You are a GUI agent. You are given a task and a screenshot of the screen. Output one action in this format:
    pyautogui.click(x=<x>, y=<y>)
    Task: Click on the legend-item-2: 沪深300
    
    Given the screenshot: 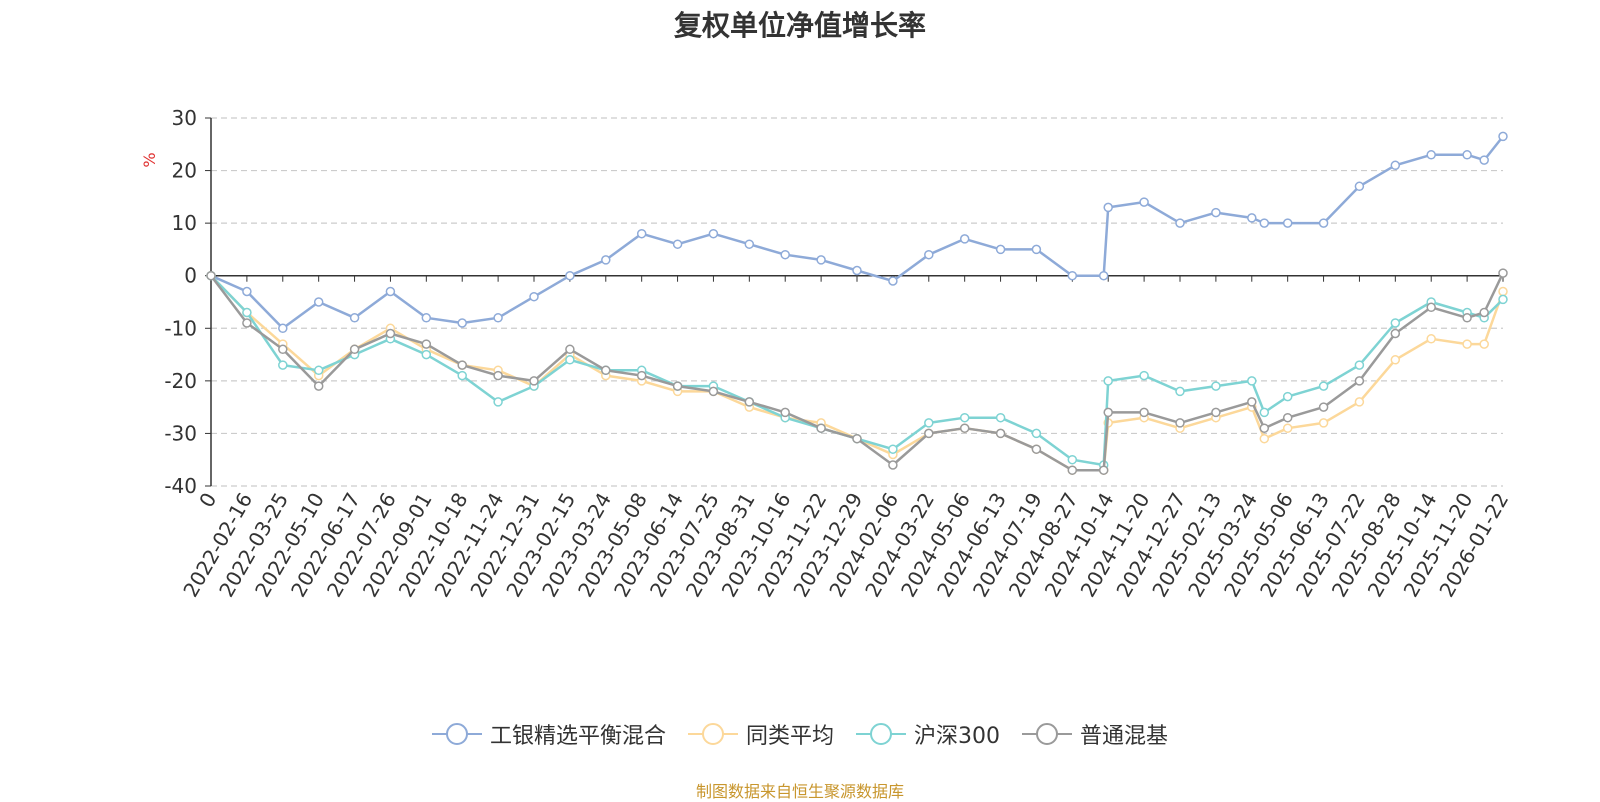 What is the action you would take?
    pyautogui.click(x=928, y=734)
    